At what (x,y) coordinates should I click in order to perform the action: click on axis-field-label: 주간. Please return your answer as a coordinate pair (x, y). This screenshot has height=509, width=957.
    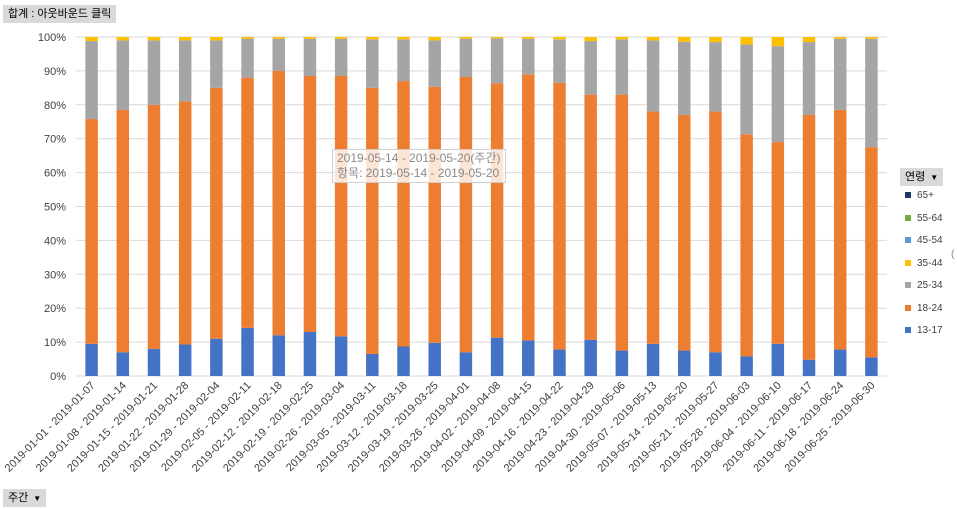
    Looking at the image, I should click on (18, 498).